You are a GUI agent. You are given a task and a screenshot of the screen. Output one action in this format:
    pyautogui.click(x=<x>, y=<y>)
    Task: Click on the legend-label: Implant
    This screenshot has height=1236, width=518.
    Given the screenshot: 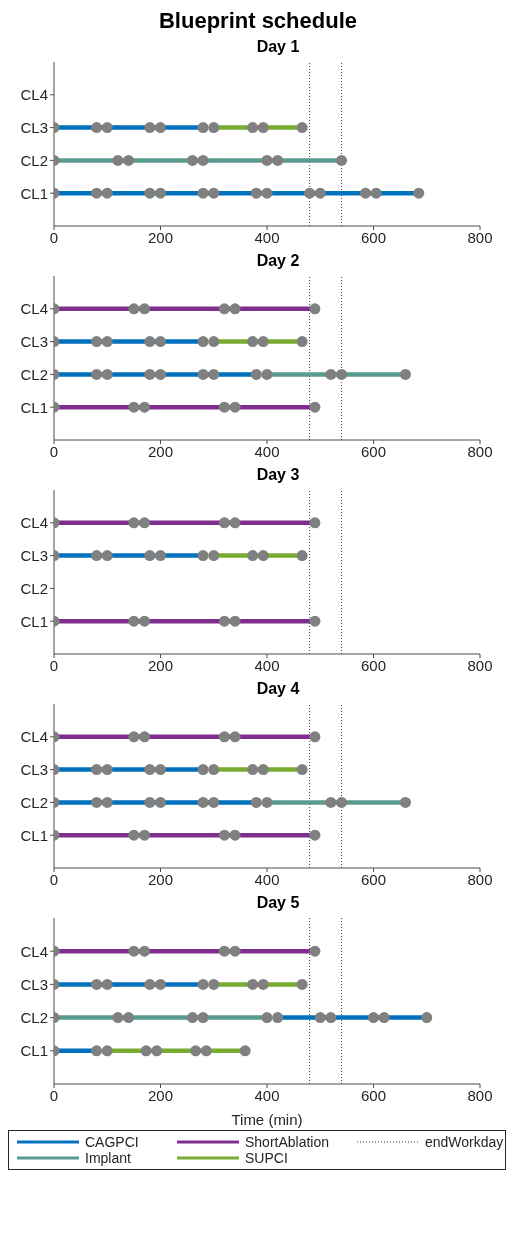 What is the action you would take?
    pyautogui.click(x=108, y=1158)
    